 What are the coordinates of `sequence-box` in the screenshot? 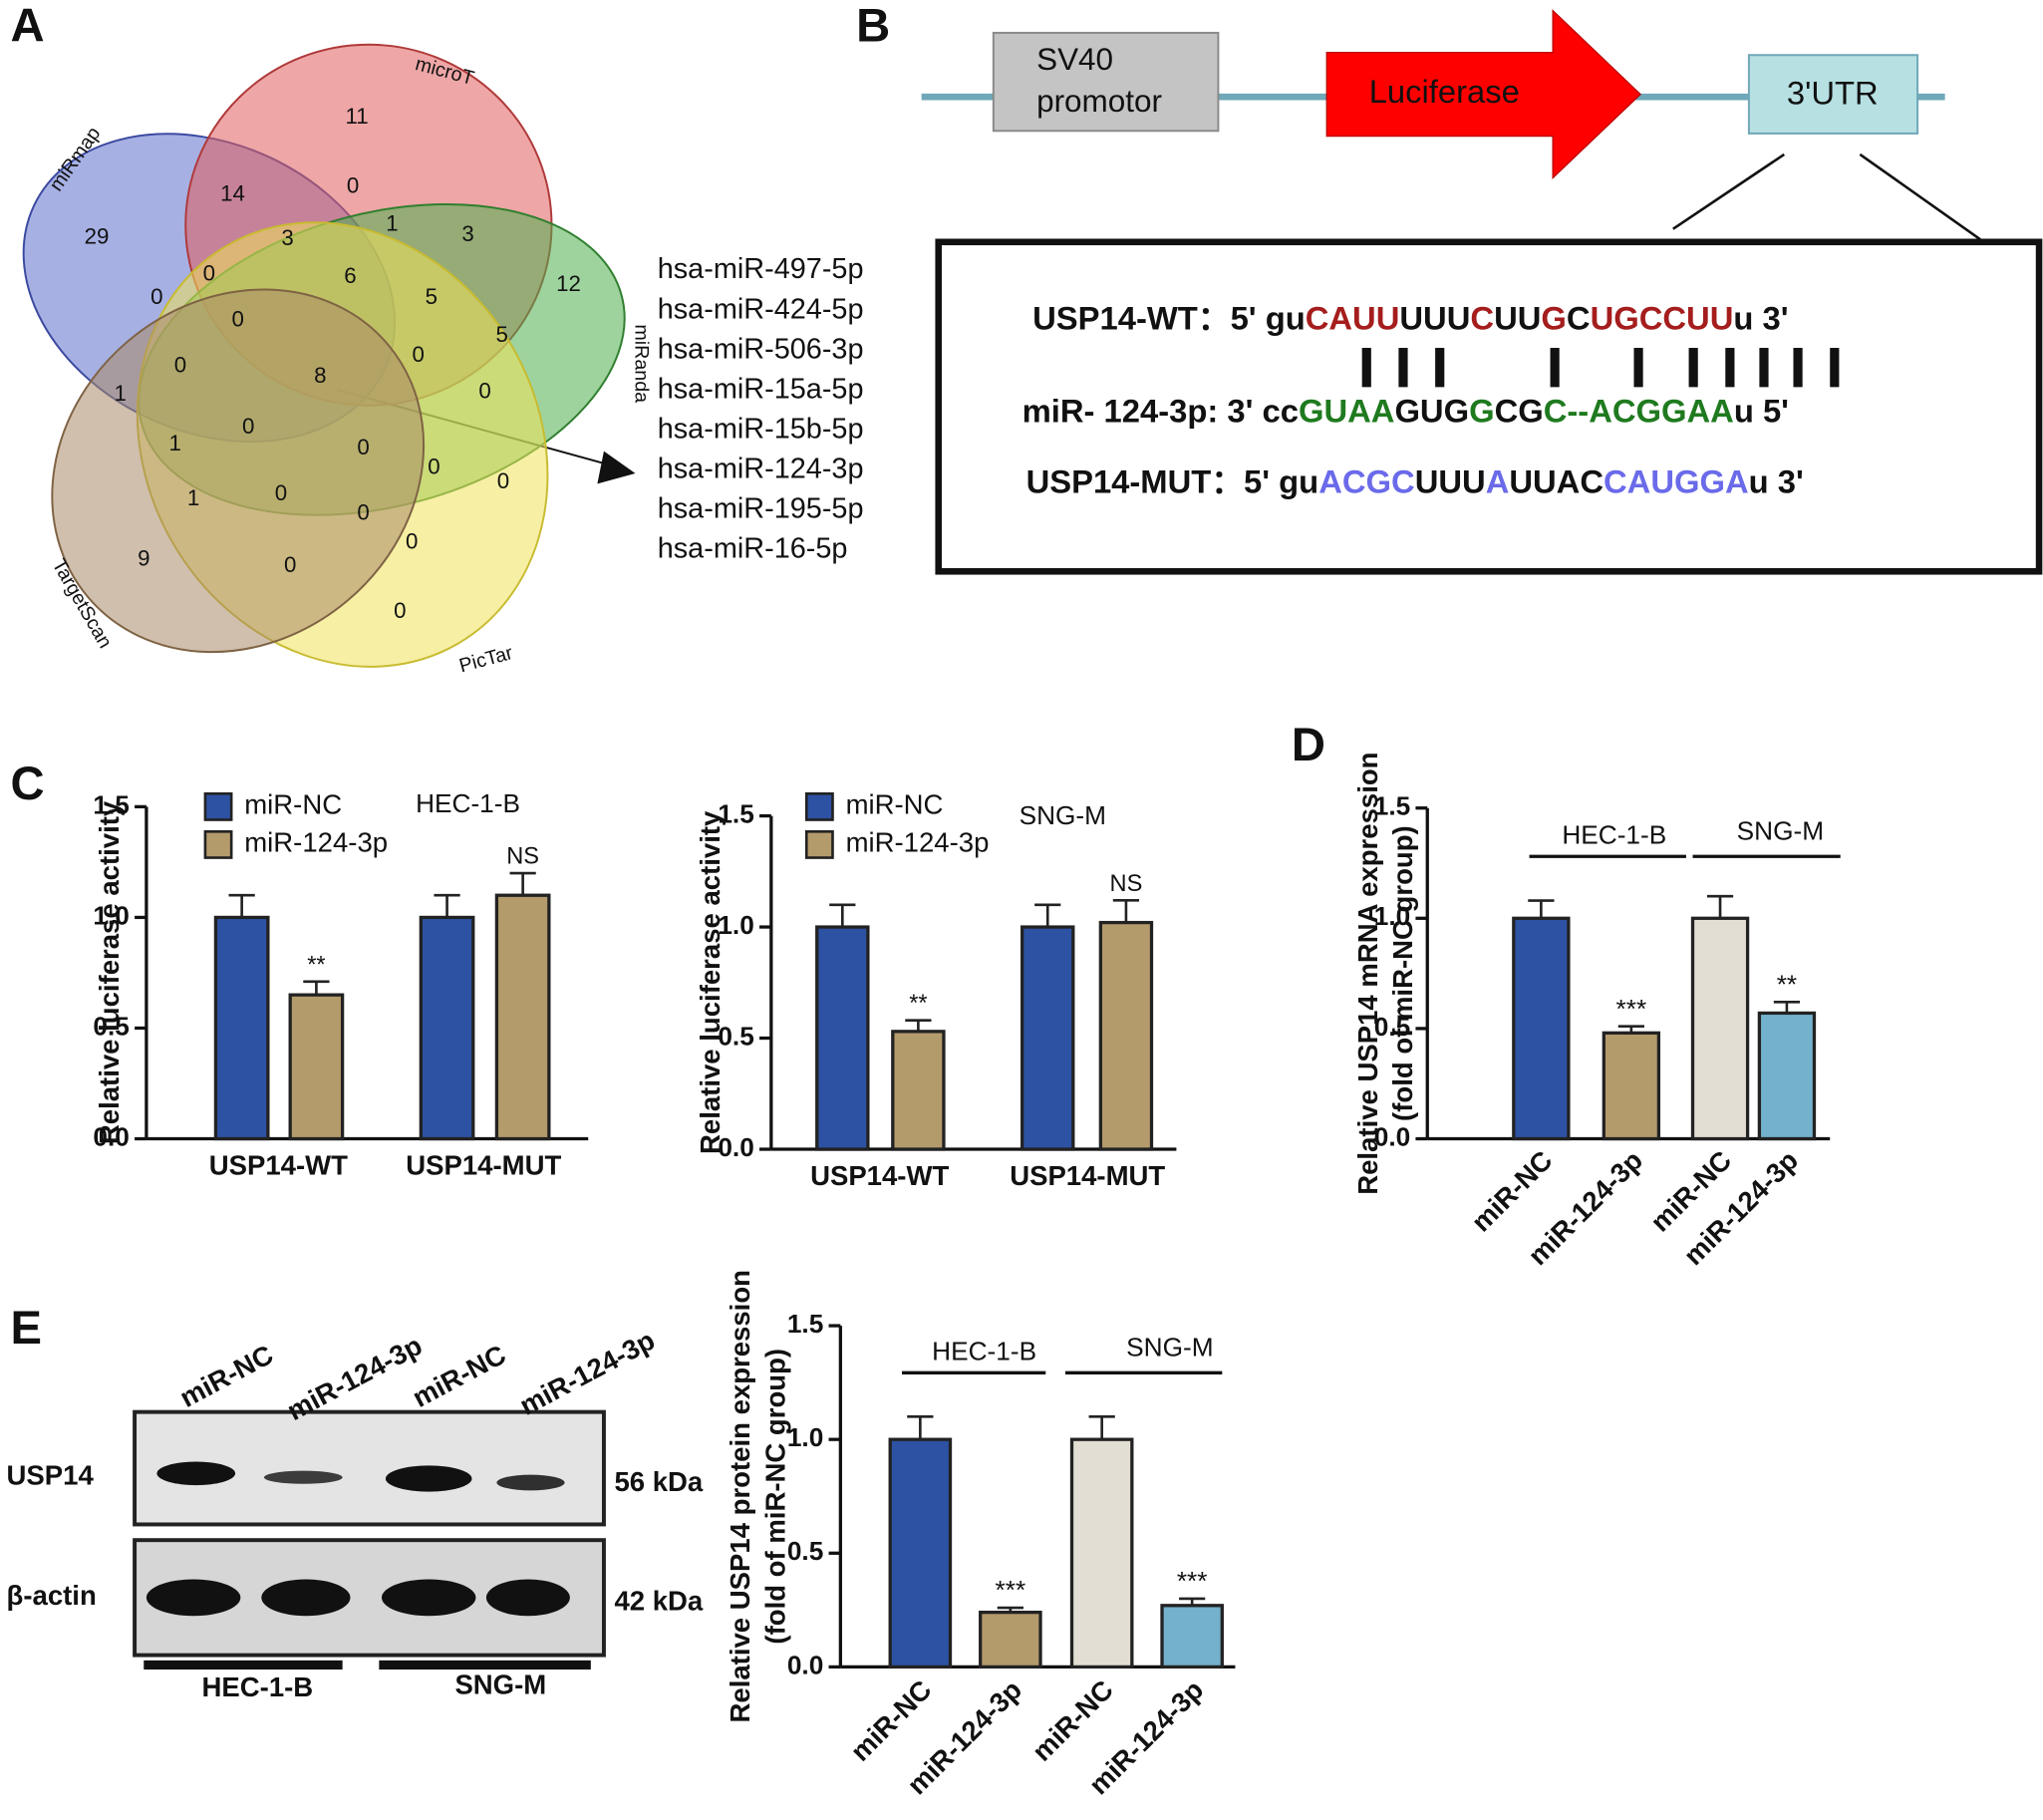 It's located at (1489, 406).